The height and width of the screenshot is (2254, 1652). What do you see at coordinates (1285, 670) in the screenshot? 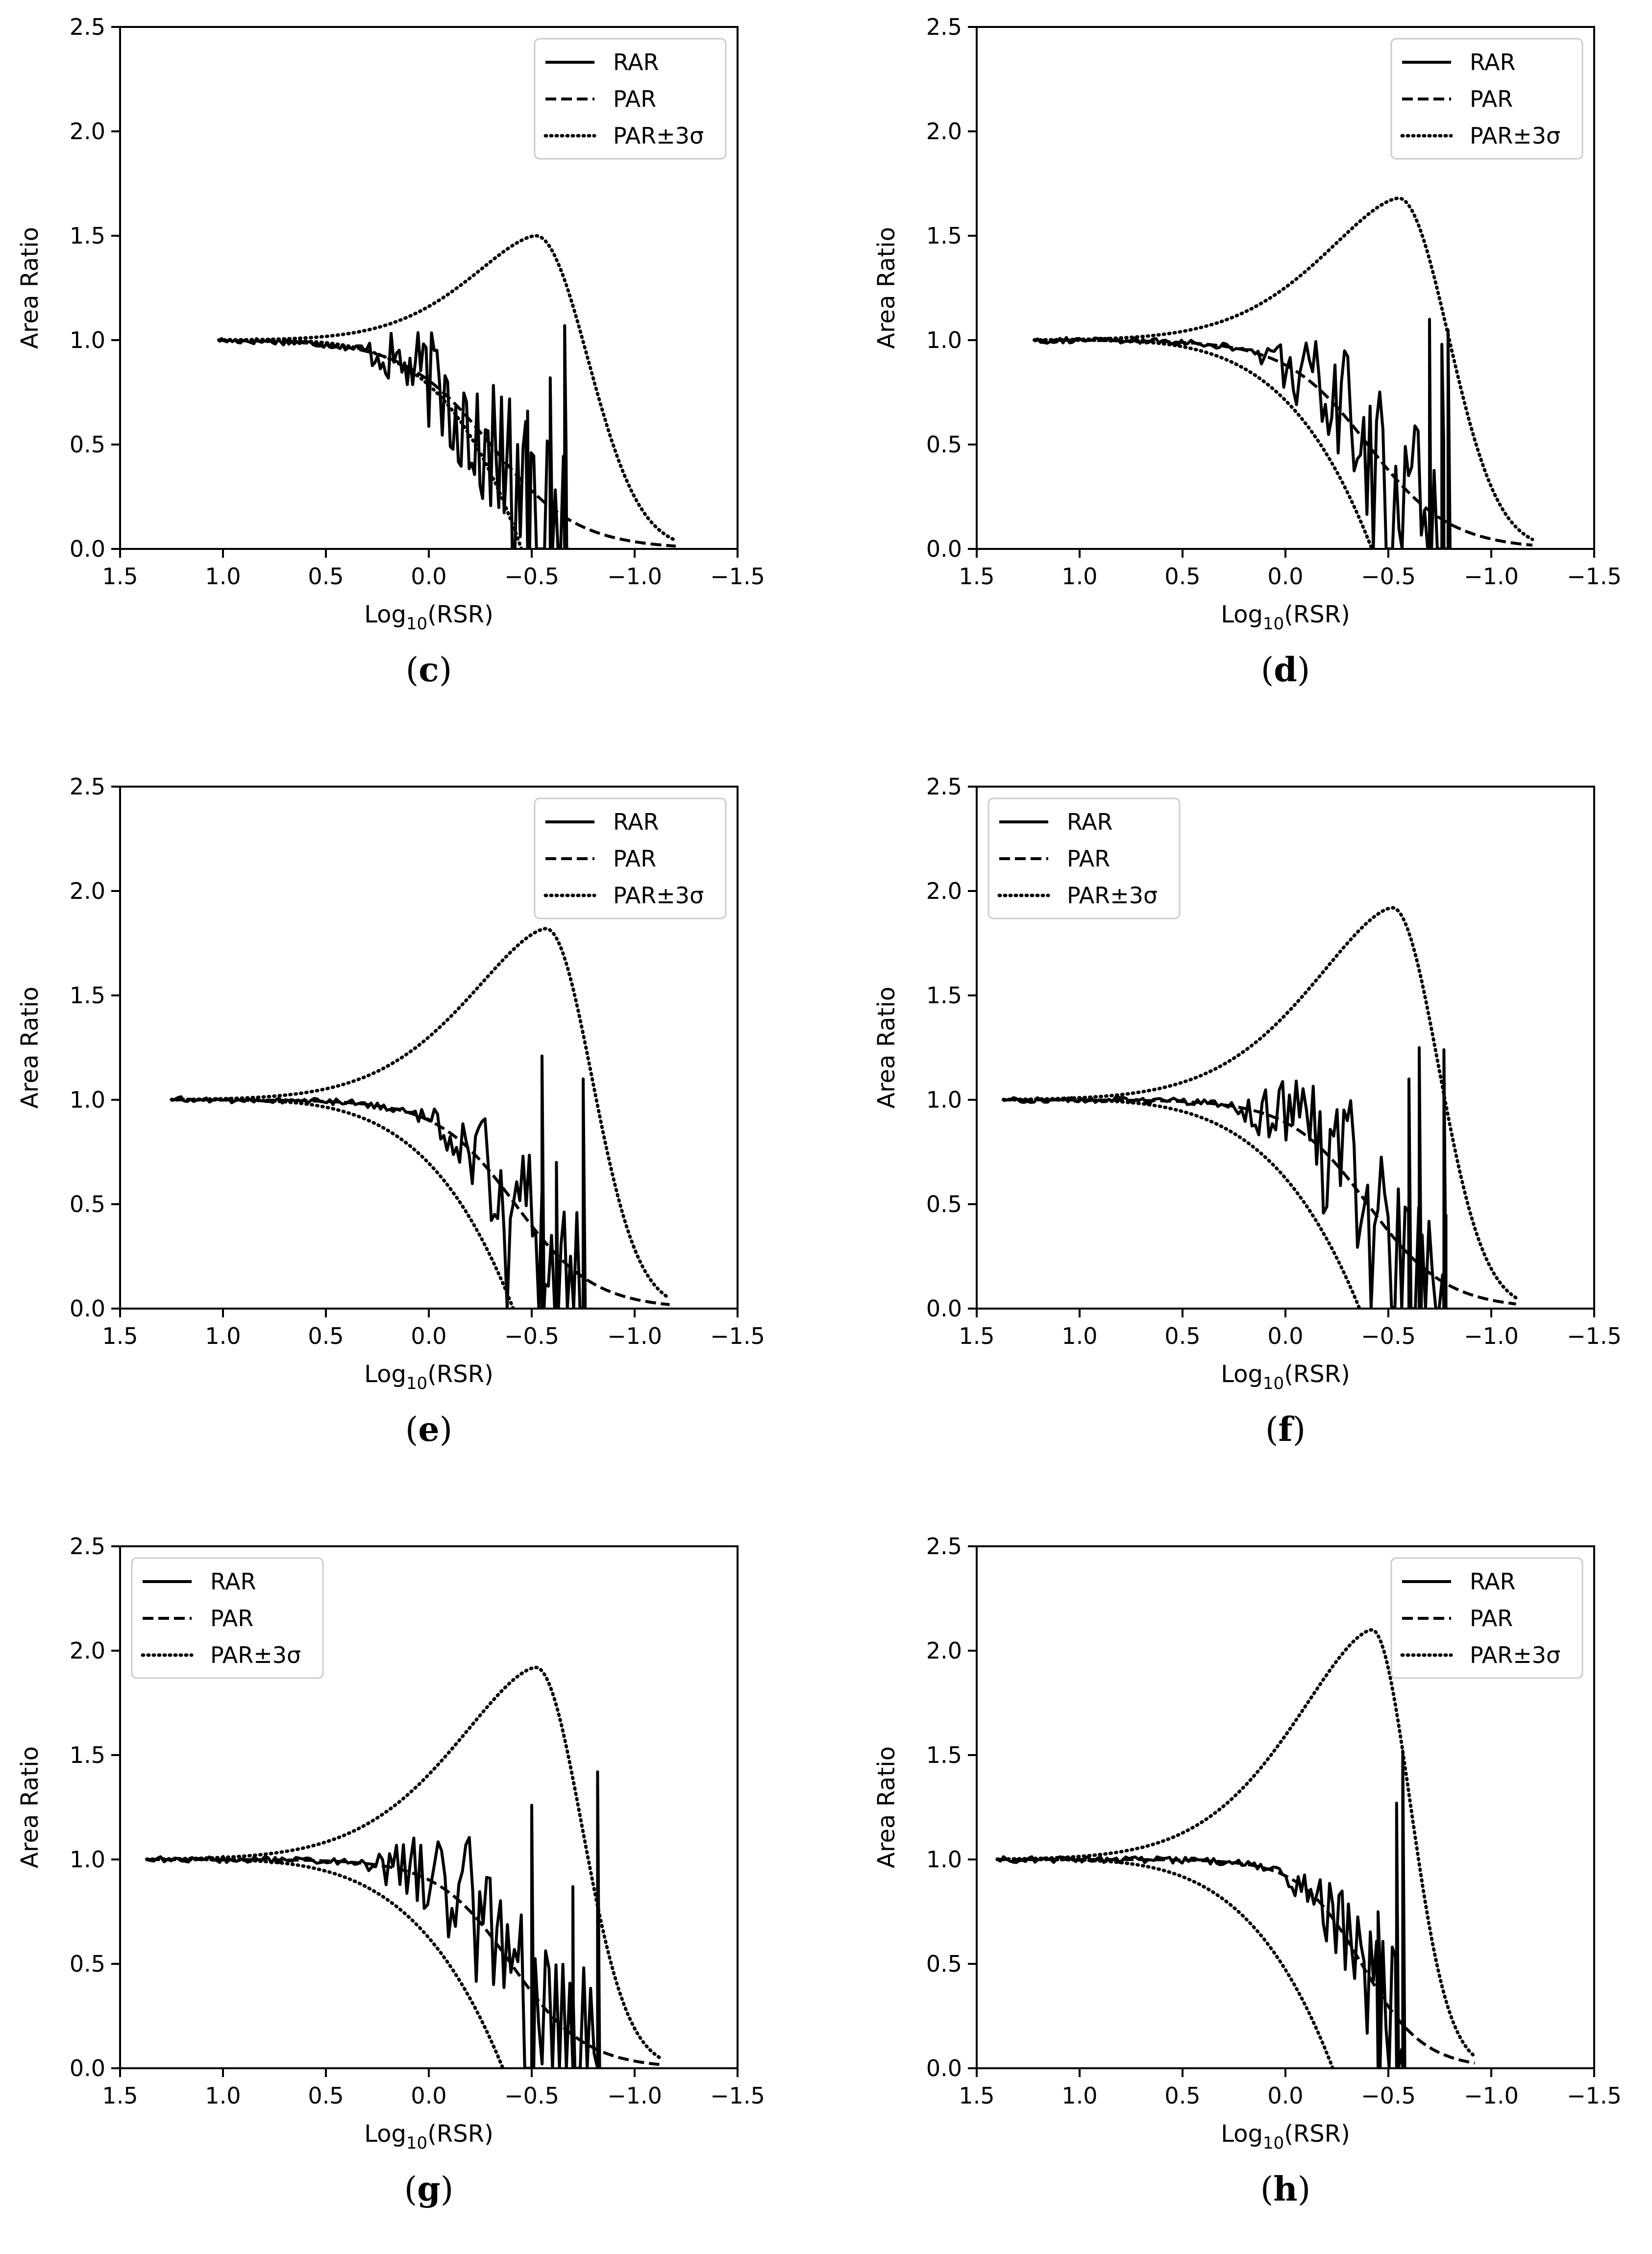
I see `panel-caption: (d)` at bounding box center [1285, 670].